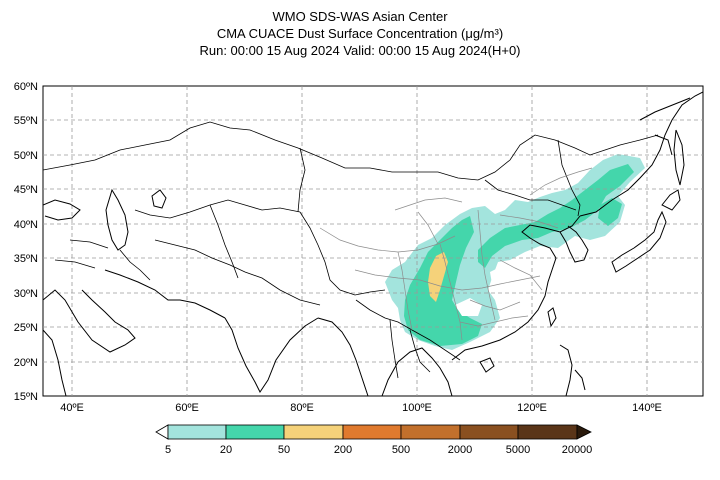  Describe the element at coordinates (284, 450) in the screenshot. I see `colorbar-label: 50` at that location.